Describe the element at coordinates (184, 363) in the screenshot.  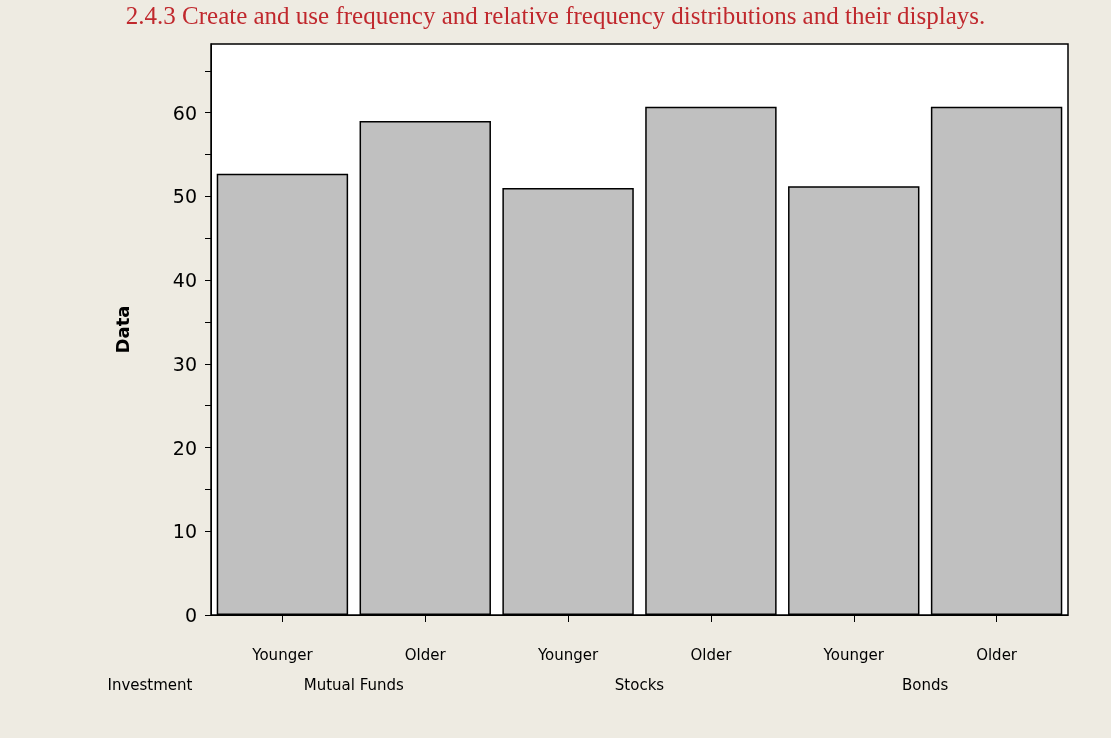
I see `y-tick-label: 30` at that location.